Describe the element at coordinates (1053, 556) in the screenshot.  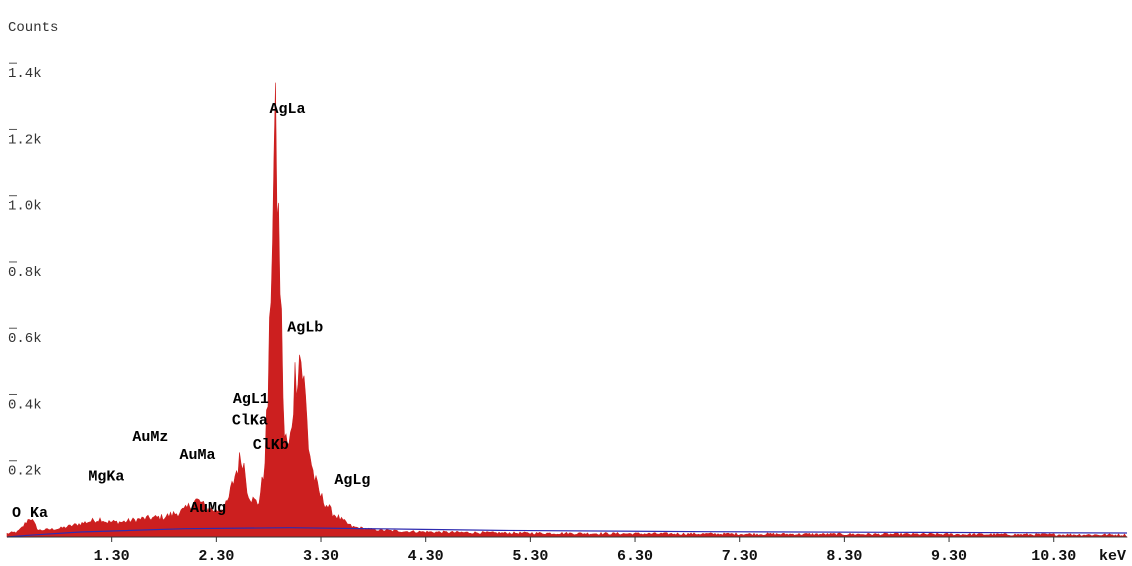
I see `x-tick-label: 10.30` at that location.